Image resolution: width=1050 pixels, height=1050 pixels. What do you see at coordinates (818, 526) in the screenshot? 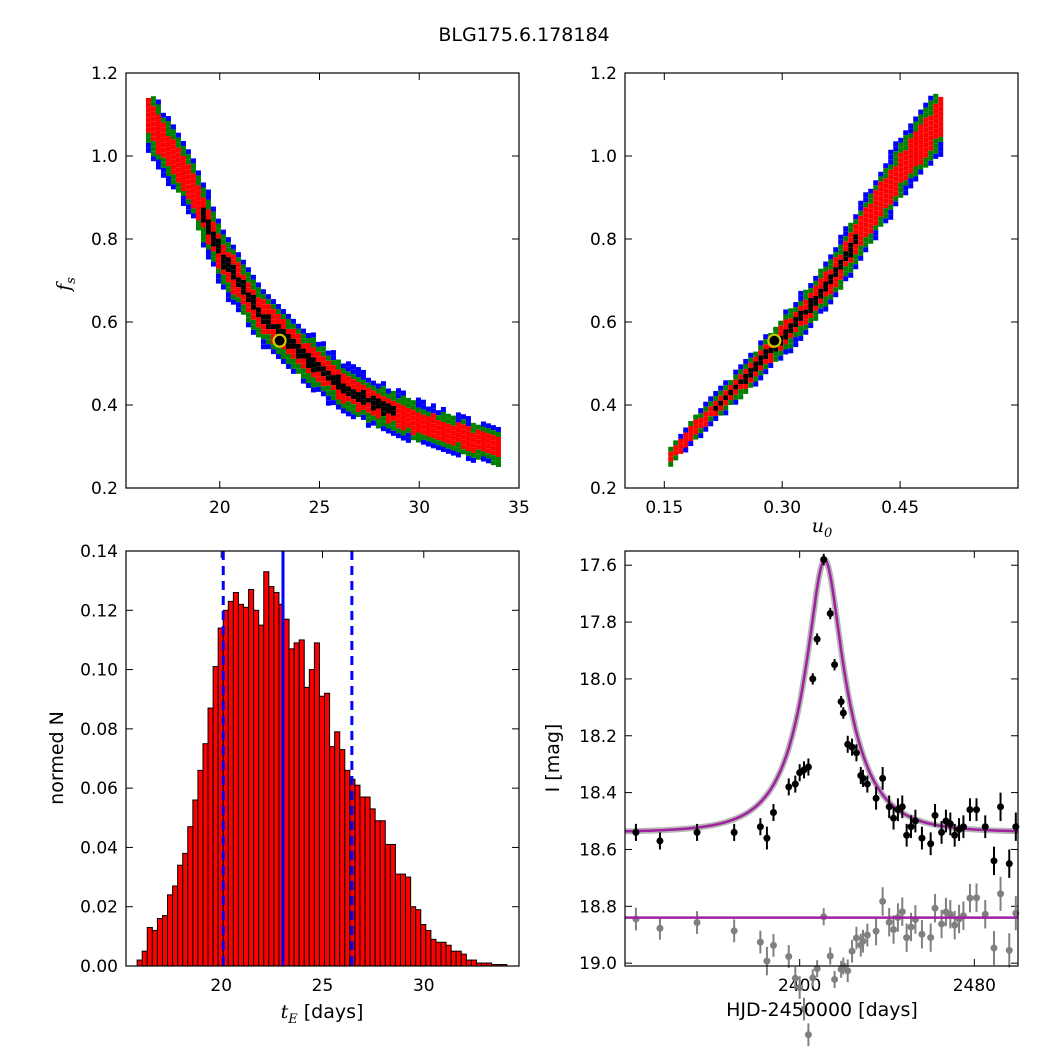
I see `u0-label-main: u` at bounding box center [818, 526].